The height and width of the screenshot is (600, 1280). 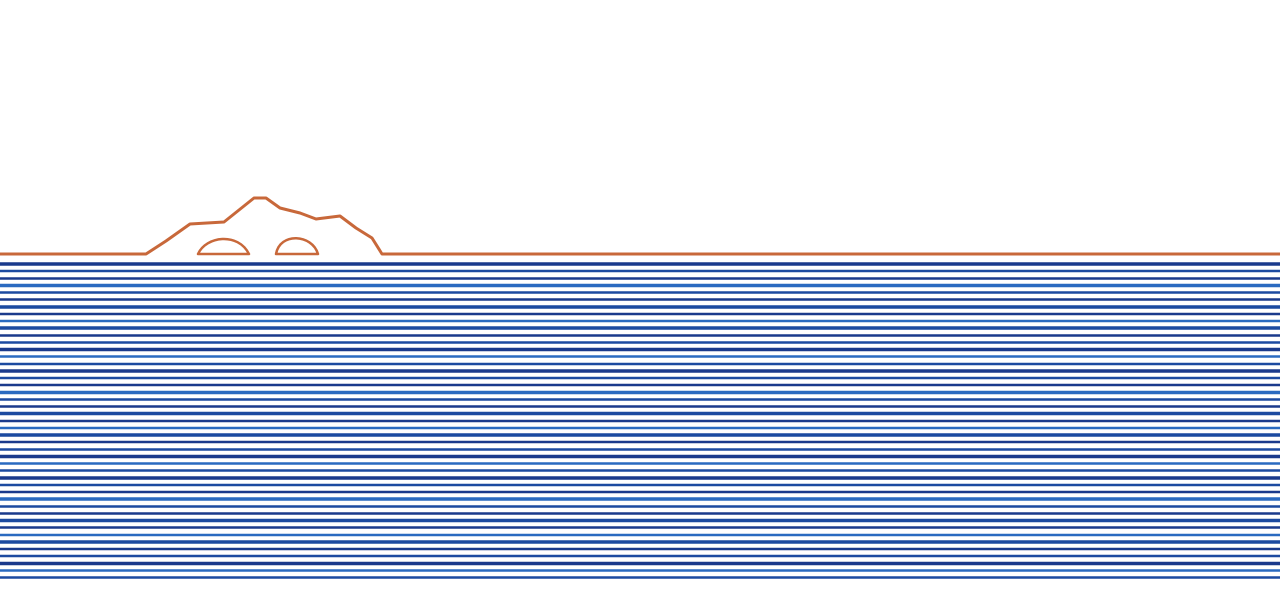 I want to click on cave-opening-right, so click(x=297, y=246).